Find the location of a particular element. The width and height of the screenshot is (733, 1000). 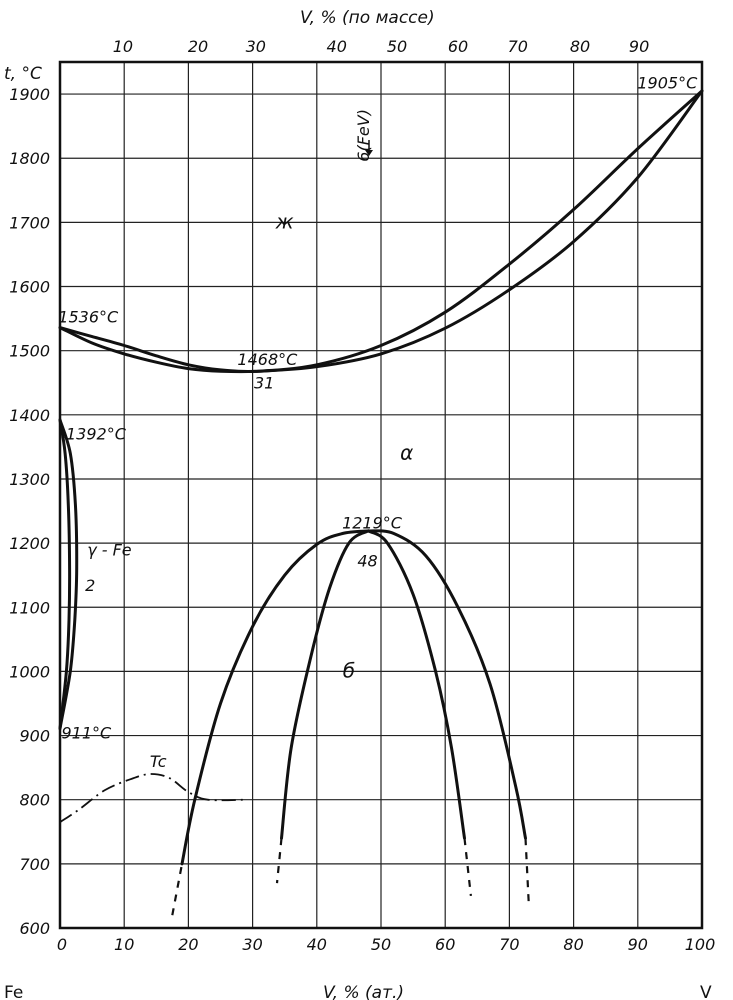

y-tick-label: 1900 is located at coordinates (29, 94).